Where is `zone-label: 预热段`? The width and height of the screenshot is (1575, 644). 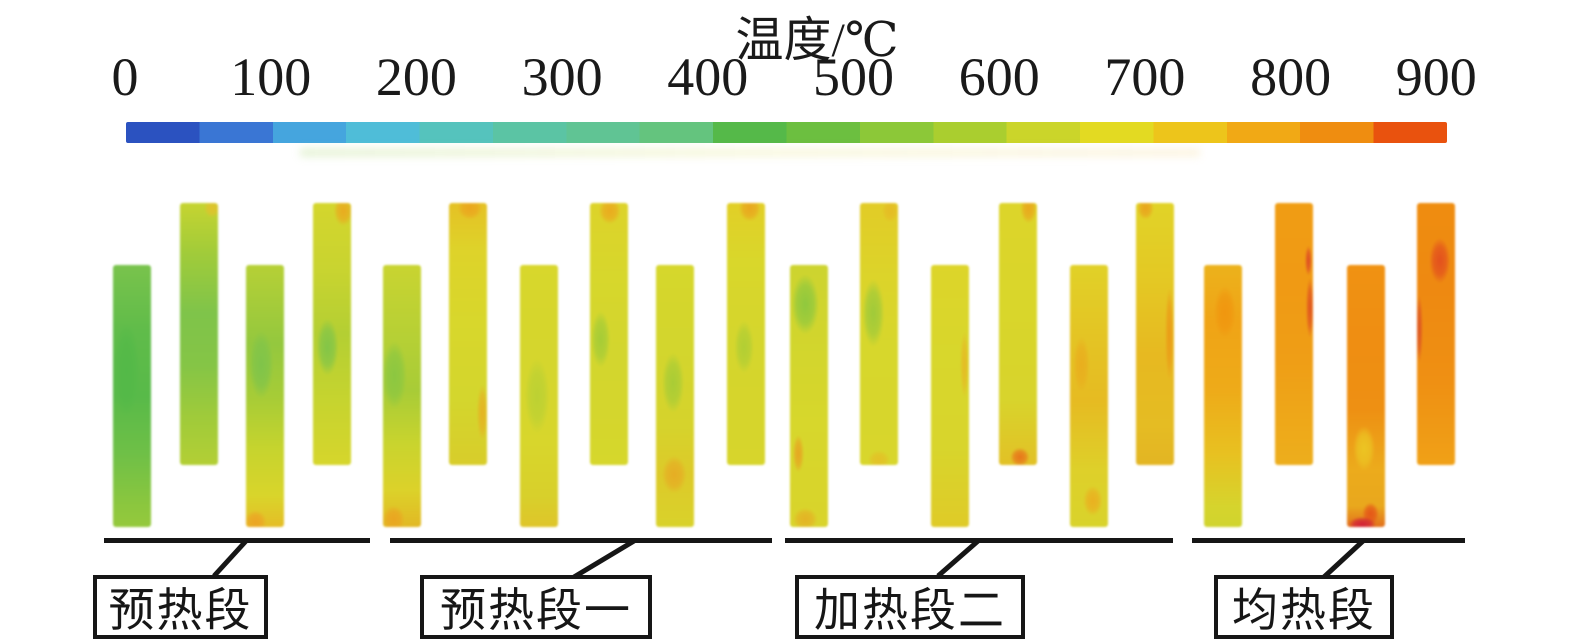
zone-label: 预热段 is located at coordinates (180, 610).